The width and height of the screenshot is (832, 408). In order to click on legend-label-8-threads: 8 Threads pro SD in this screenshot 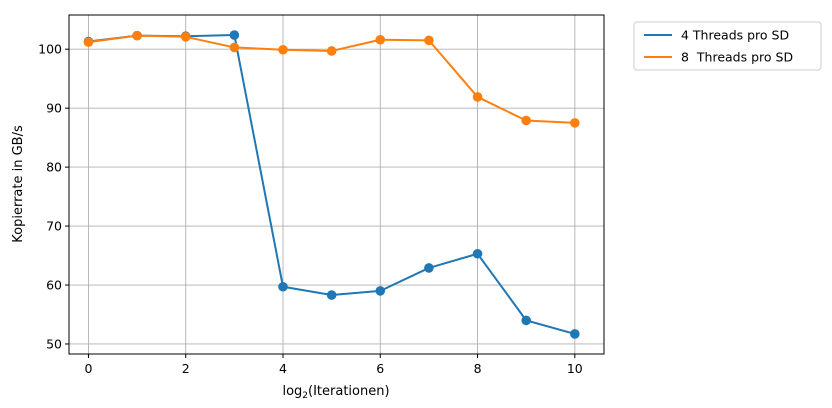, I will do `click(737, 57)`.